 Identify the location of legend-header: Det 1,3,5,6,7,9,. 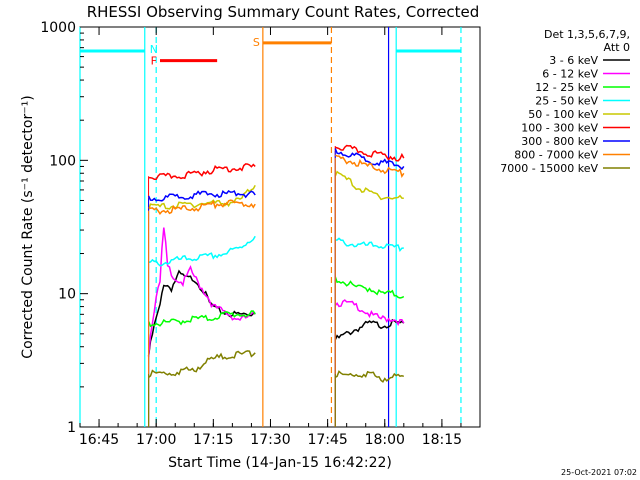
(587, 34).